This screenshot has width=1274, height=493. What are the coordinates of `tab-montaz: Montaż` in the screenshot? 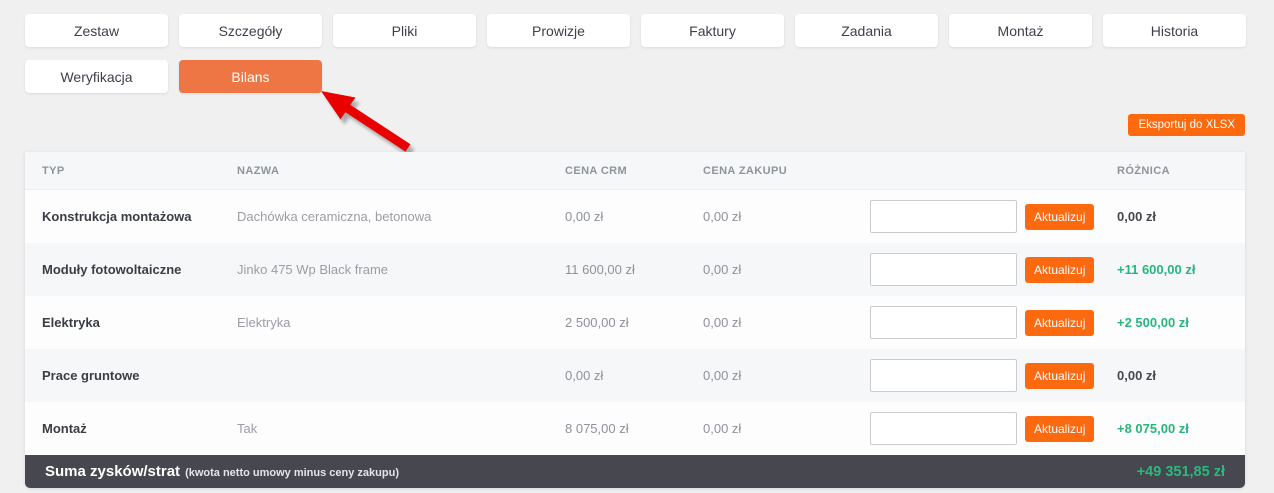 It's located at (1020, 30).